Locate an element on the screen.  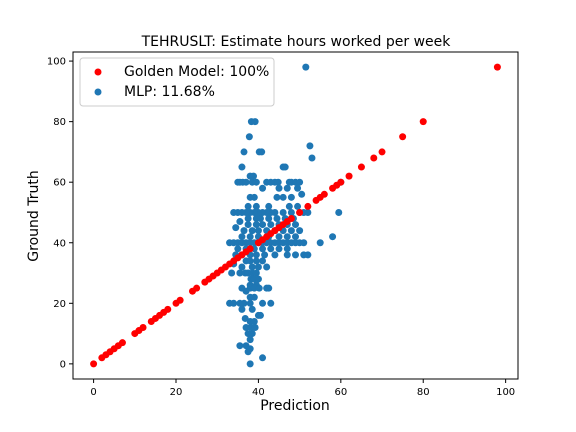
legend-marker-mlp is located at coordinates (98, 92).